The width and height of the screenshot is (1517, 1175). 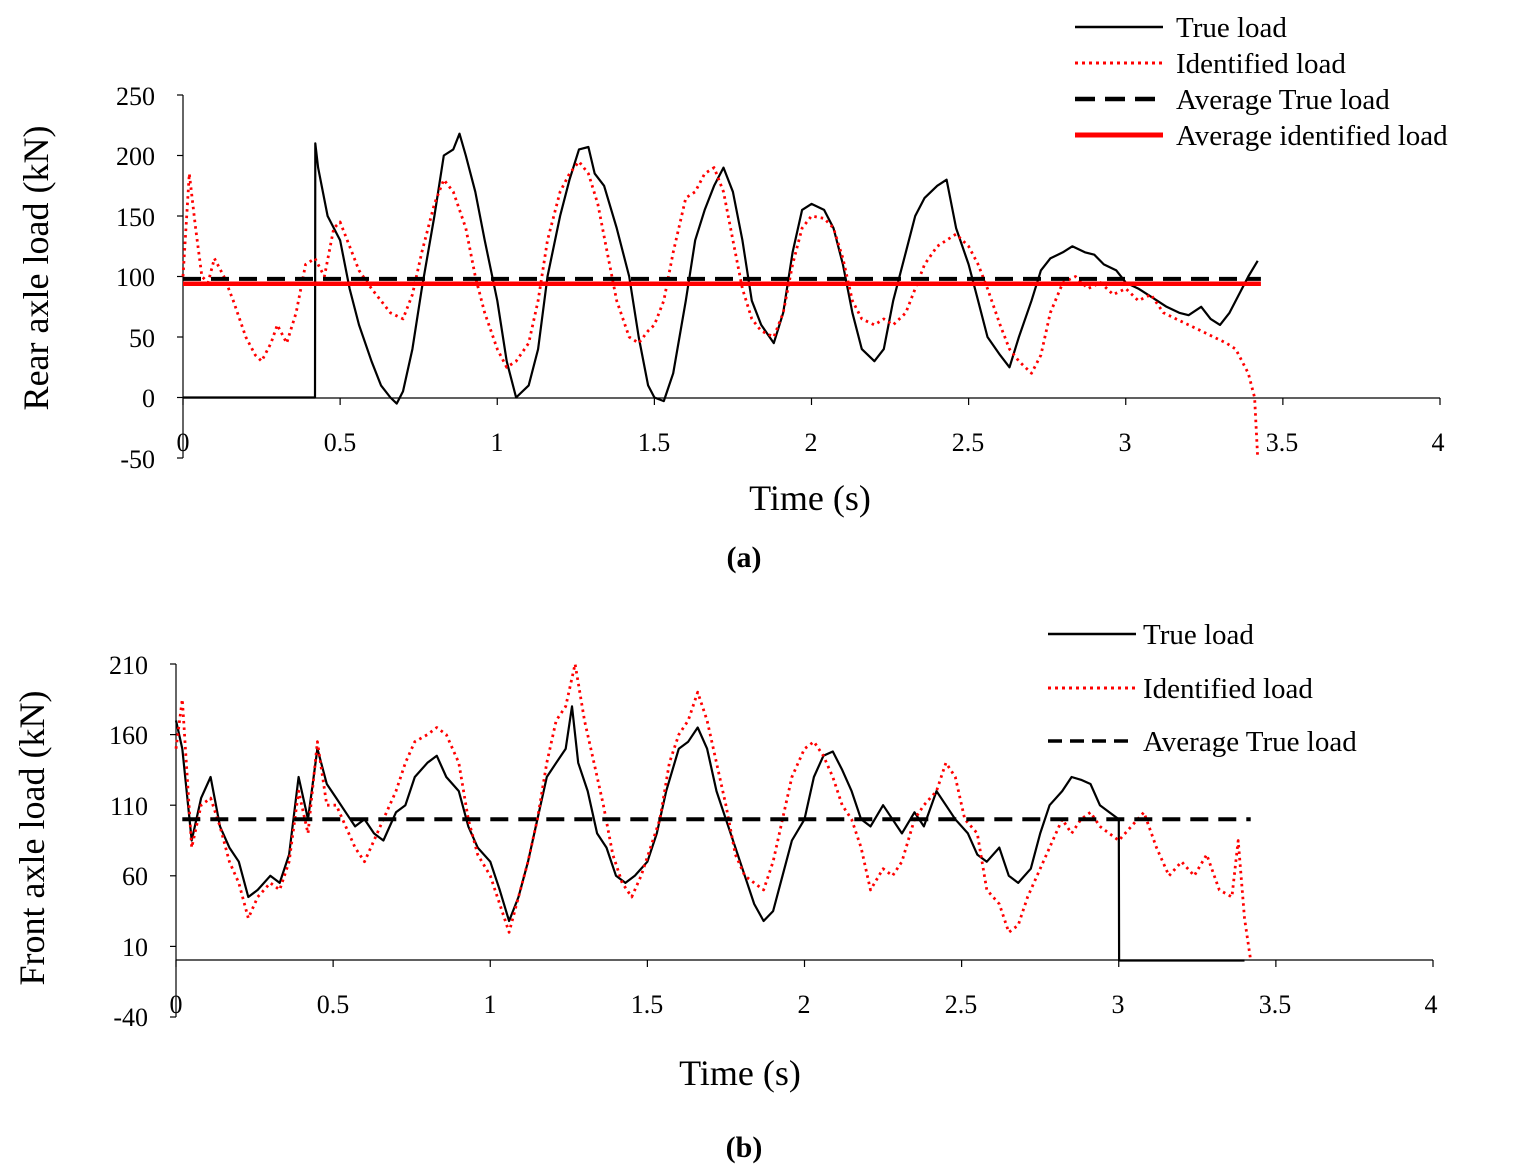 What do you see at coordinates (148, 398) in the screenshot?
I see `y-tick-label: 0` at bounding box center [148, 398].